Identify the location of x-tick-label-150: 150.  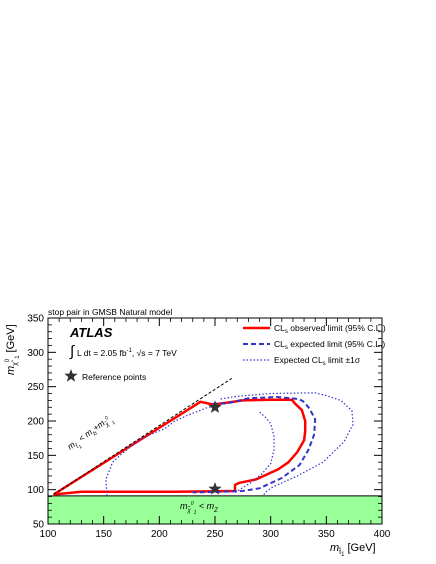
(103, 534).